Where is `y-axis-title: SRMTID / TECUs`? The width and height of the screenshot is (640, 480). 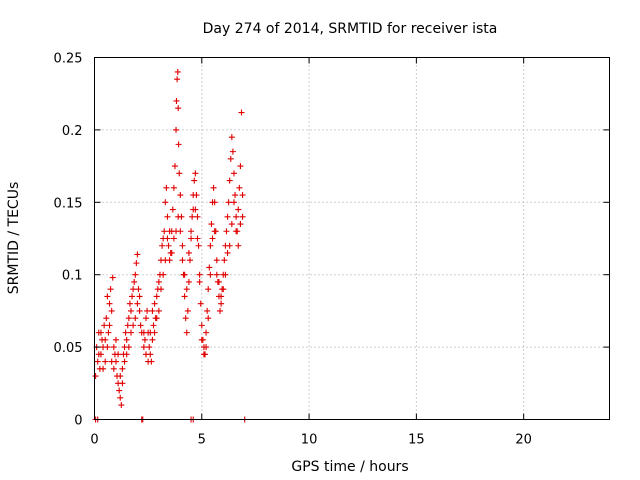 y-axis-title: SRMTID / TECUs is located at coordinates (14, 238).